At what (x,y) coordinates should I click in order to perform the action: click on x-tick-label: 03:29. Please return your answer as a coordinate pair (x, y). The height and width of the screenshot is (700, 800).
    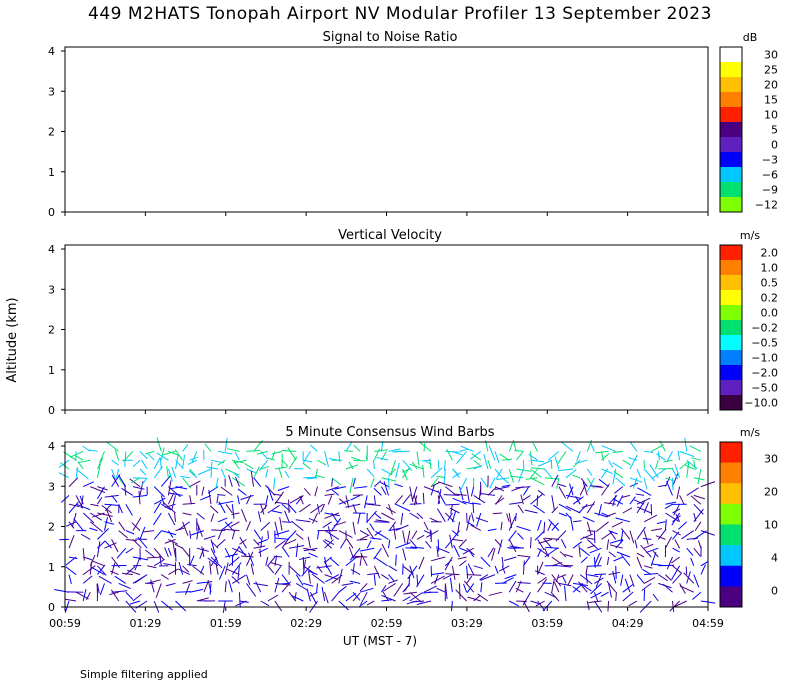
    Looking at the image, I should click on (467, 623).